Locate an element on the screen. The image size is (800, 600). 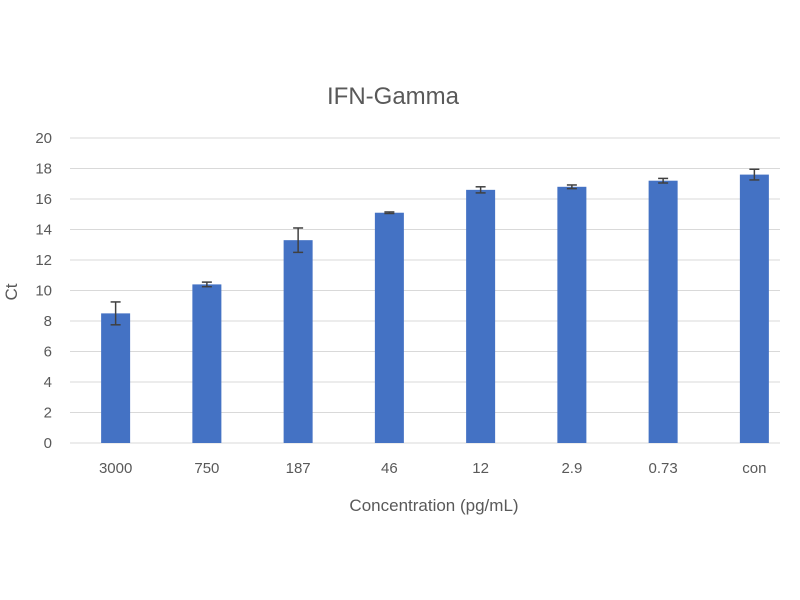
x-tick-label: 46 is located at coordinates (389, 468).